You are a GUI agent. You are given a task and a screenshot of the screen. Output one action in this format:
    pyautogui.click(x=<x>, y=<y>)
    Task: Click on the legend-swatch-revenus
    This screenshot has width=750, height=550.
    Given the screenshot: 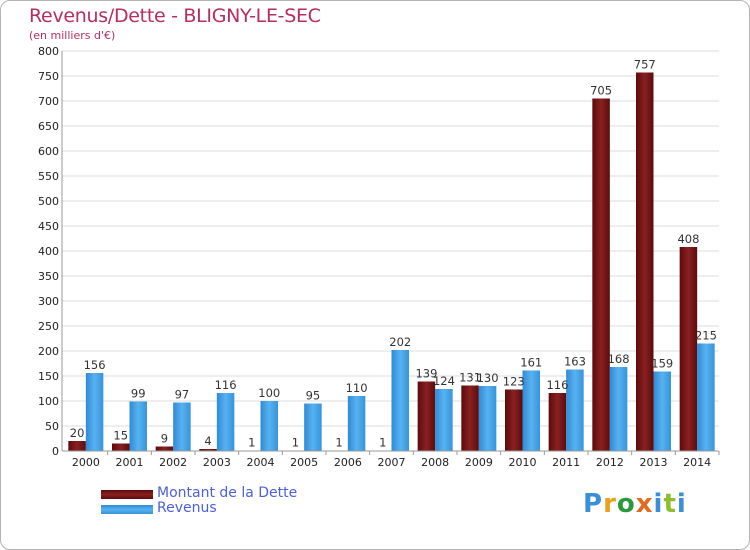 What is the action you would take?
    pyautogui.click(x=127, y=509)
    